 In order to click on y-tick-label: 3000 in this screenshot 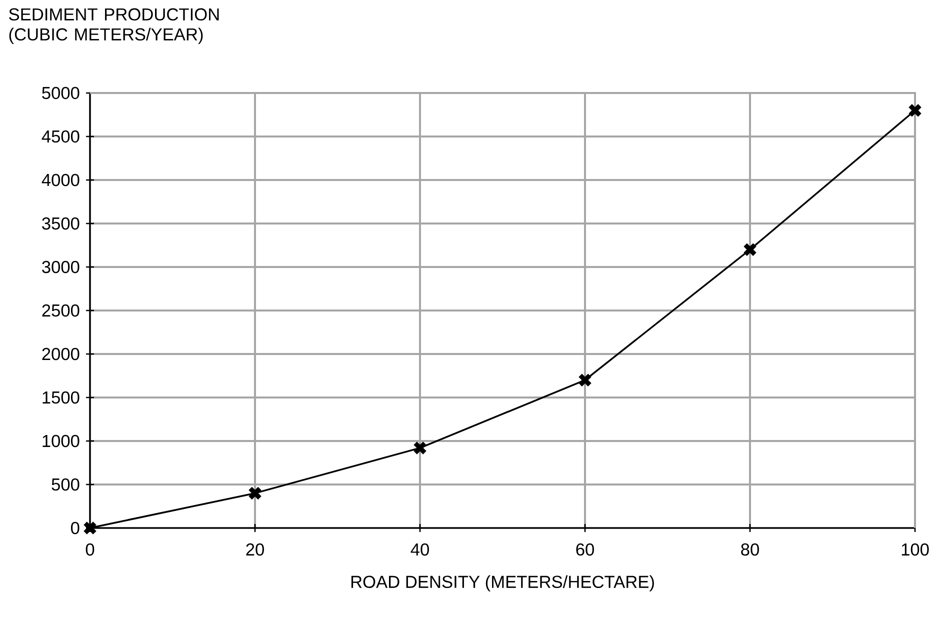, I will do `click(61, 267)`.